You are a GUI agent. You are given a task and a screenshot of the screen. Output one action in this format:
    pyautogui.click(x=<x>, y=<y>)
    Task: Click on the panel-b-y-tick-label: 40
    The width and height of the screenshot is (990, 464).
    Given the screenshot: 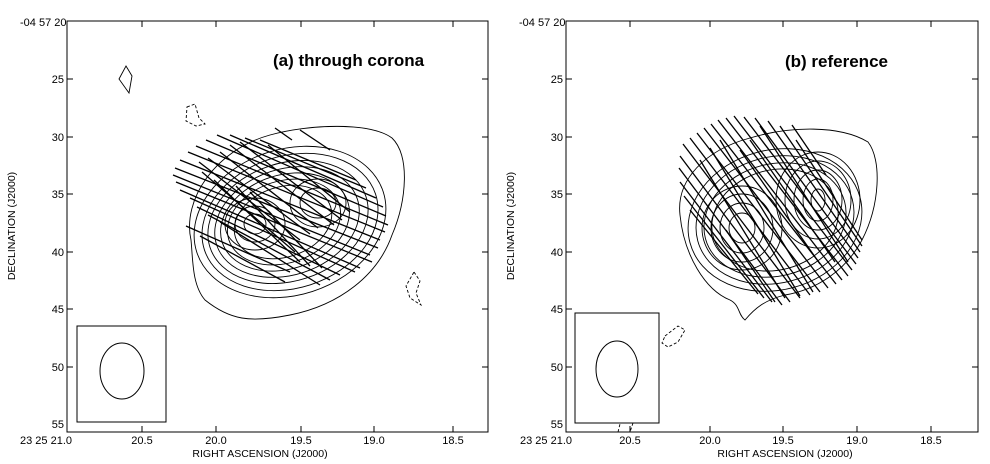 What is the action you would take?
    pyautogui.click(x=557, y=253)
    